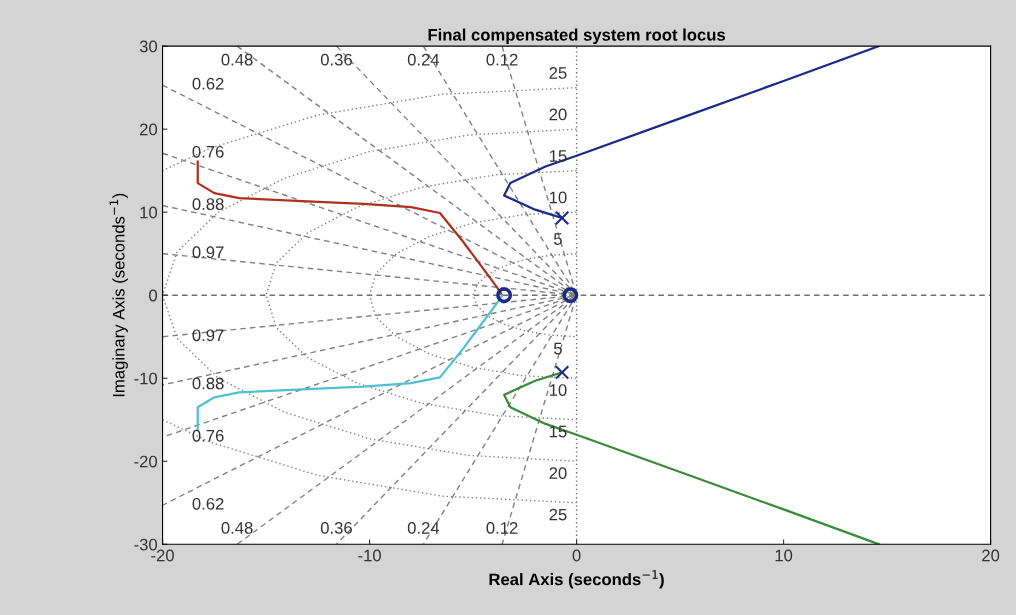  I want to click on y-tick-label: 10, so click(149, 212).